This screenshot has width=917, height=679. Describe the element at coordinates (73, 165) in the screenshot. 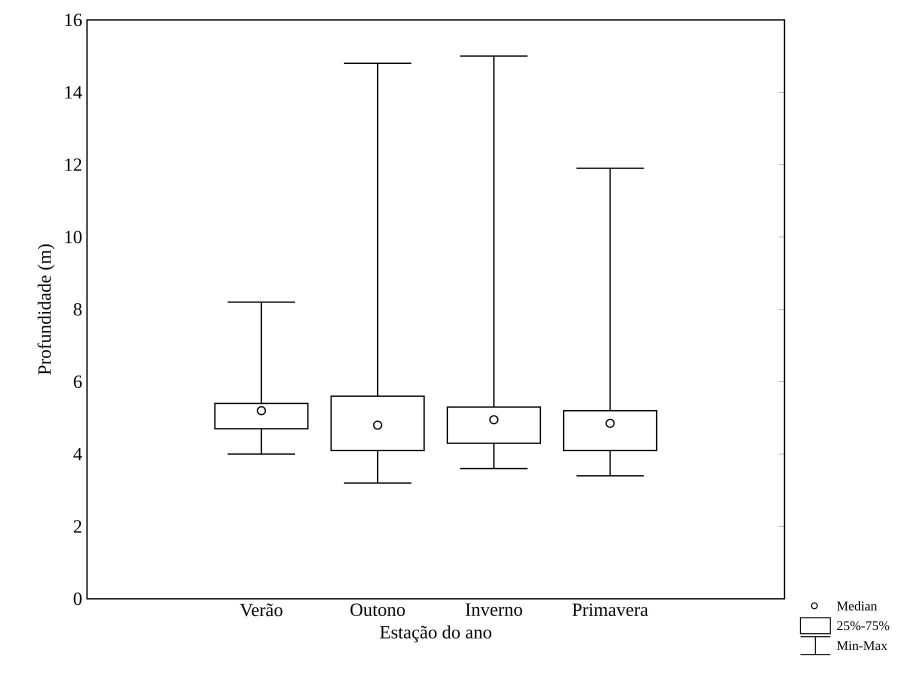

I see `y-tick-label: 12` at that location.